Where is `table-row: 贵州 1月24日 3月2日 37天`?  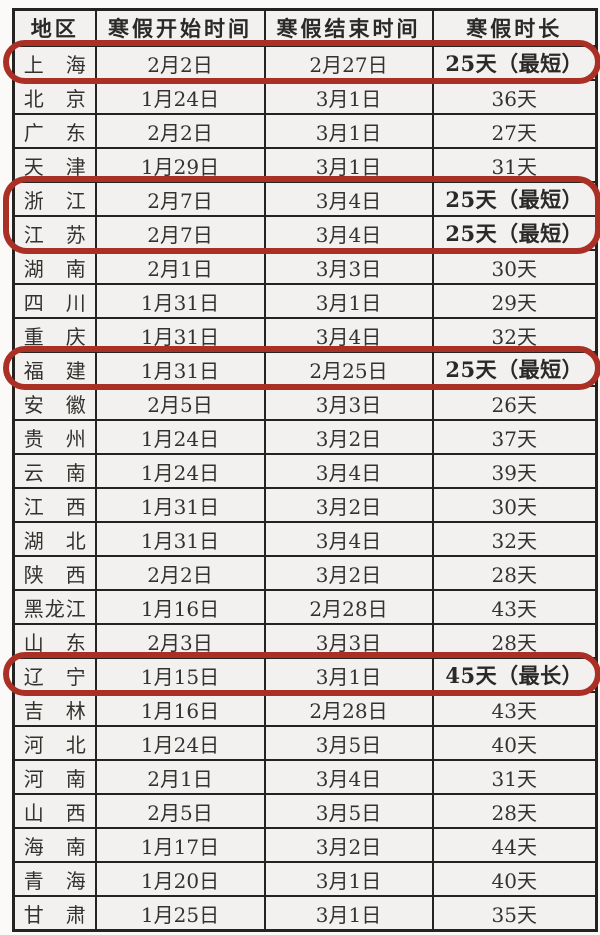
table-row: 贵州 1月24日 3月2日 37天 is located at coordinates (305, 437).